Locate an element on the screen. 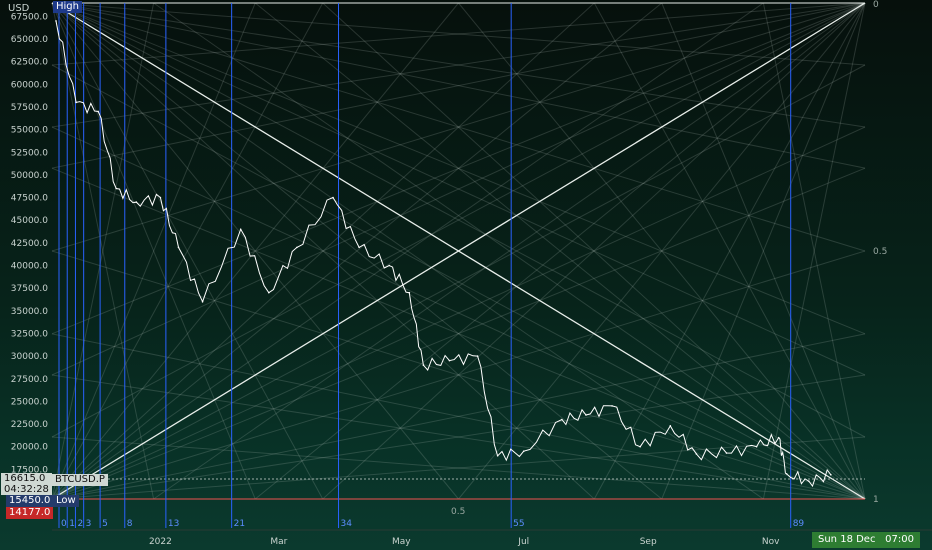 The height and width of the screenshot is (550, 932). gann-low-label: Low is located at coordinates (66, 501).